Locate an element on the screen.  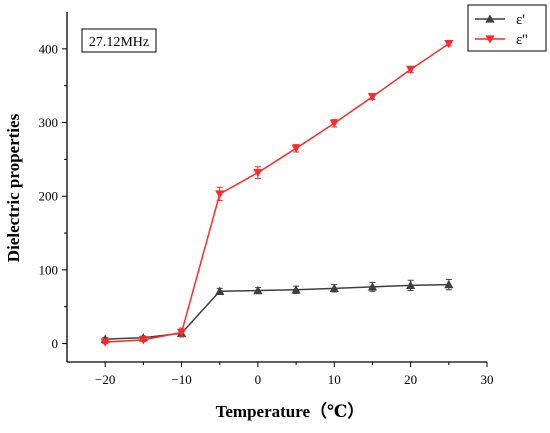
y-tick-label: 200 is located at coordinates (49, 196).